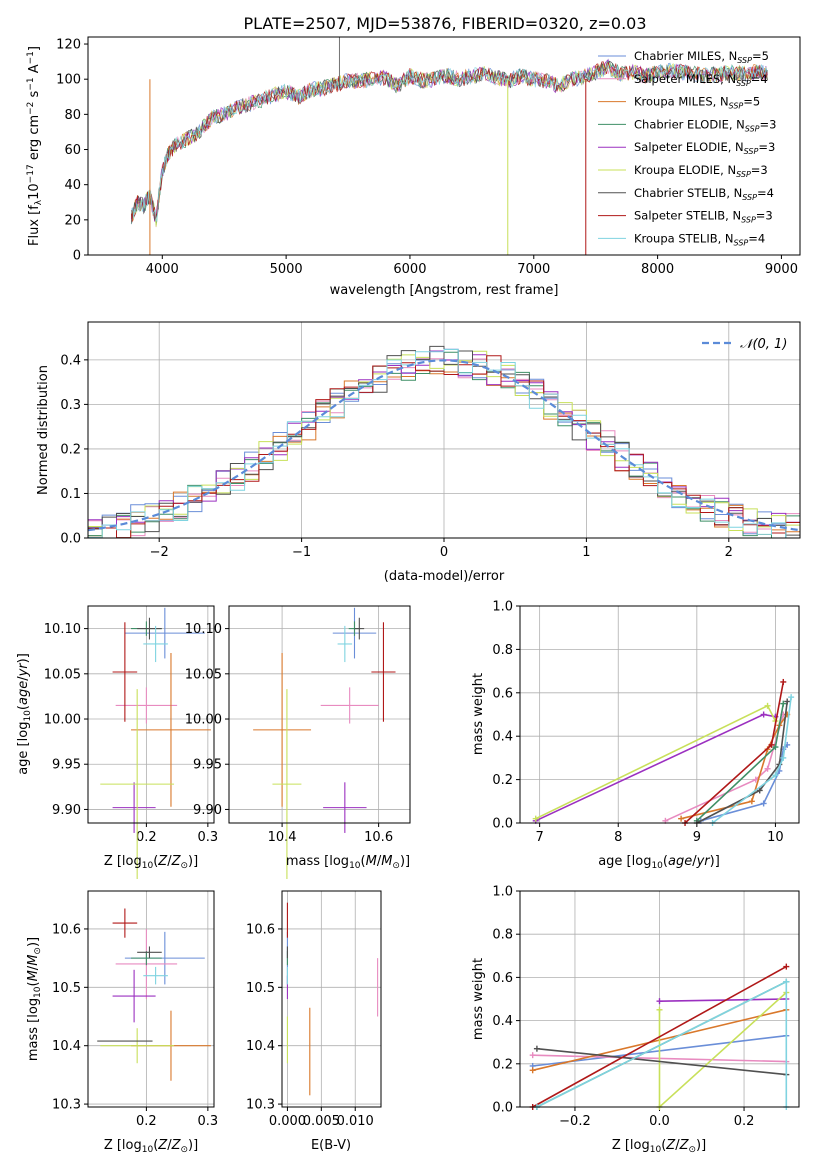 The width and height of the screenshot is (819, 1170). Describe the element at coordinates (409, 269) in the screenshot. I see `x-tick-label: 6000` at that location.